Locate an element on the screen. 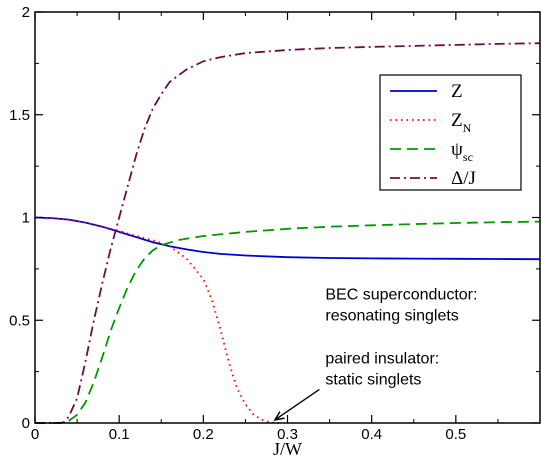  annotation-1: paired insulator: static singlets is located at coordinates (382, 369).